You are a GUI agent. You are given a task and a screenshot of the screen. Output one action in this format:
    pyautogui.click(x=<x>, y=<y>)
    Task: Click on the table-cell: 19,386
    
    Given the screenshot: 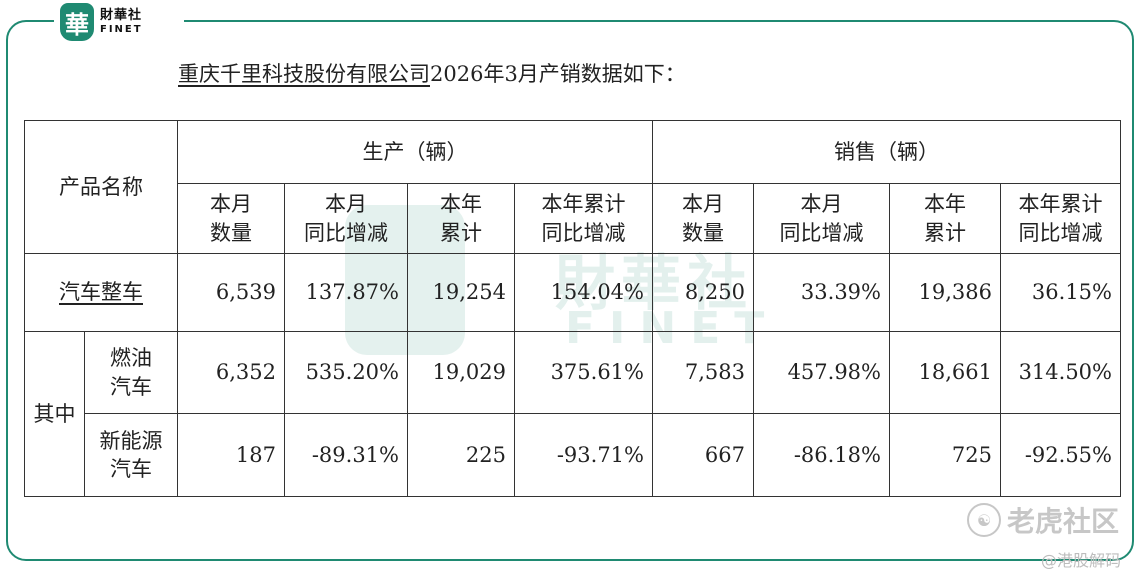 What is the action you would take?
    pyautogui.click(x=945, y=292)
    